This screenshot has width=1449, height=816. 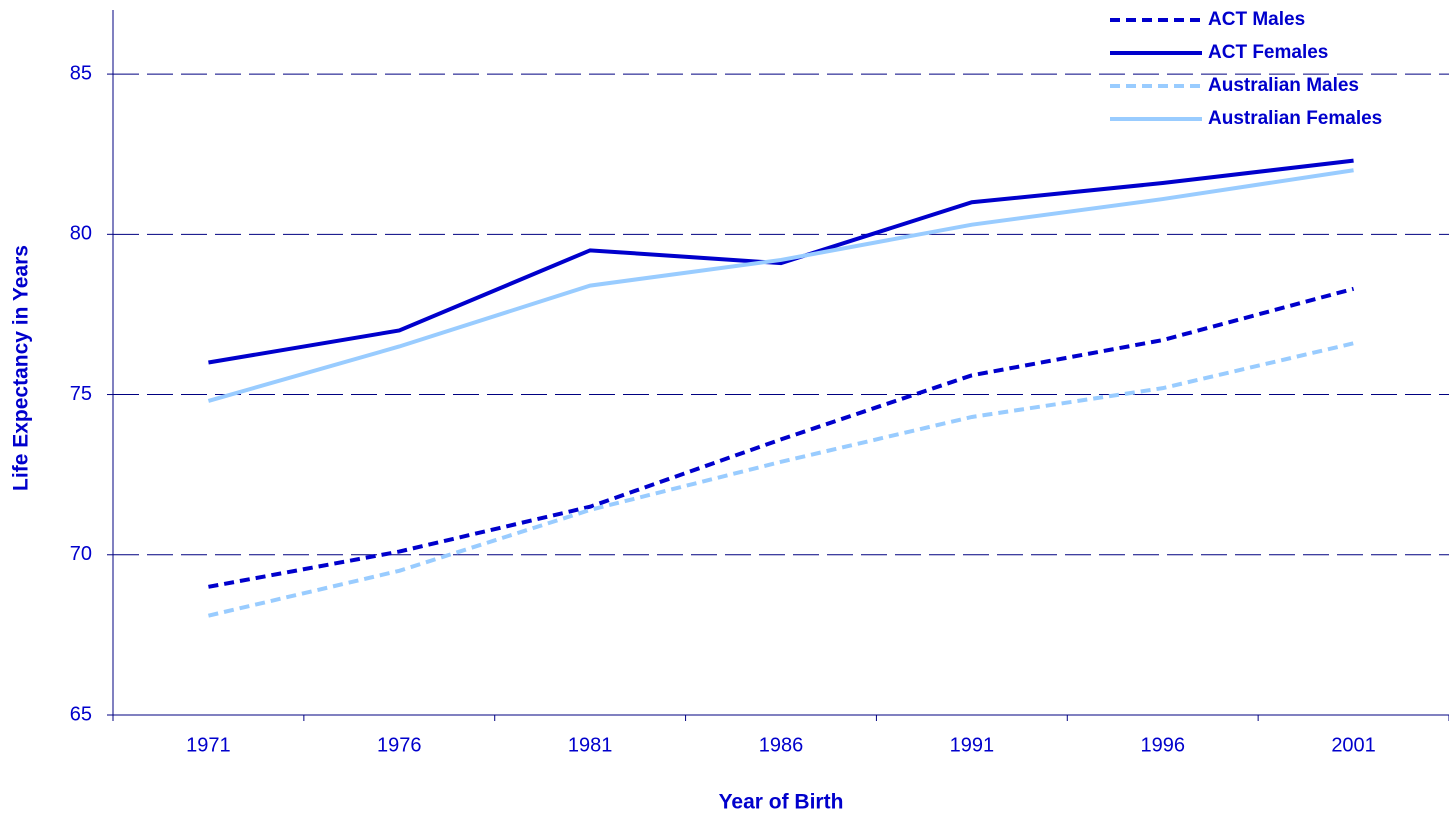 What do you see at coordinates (1256, 19) in the screenshot?
I see `legend-label: ACT Males` at bounding box center [1256, 19].